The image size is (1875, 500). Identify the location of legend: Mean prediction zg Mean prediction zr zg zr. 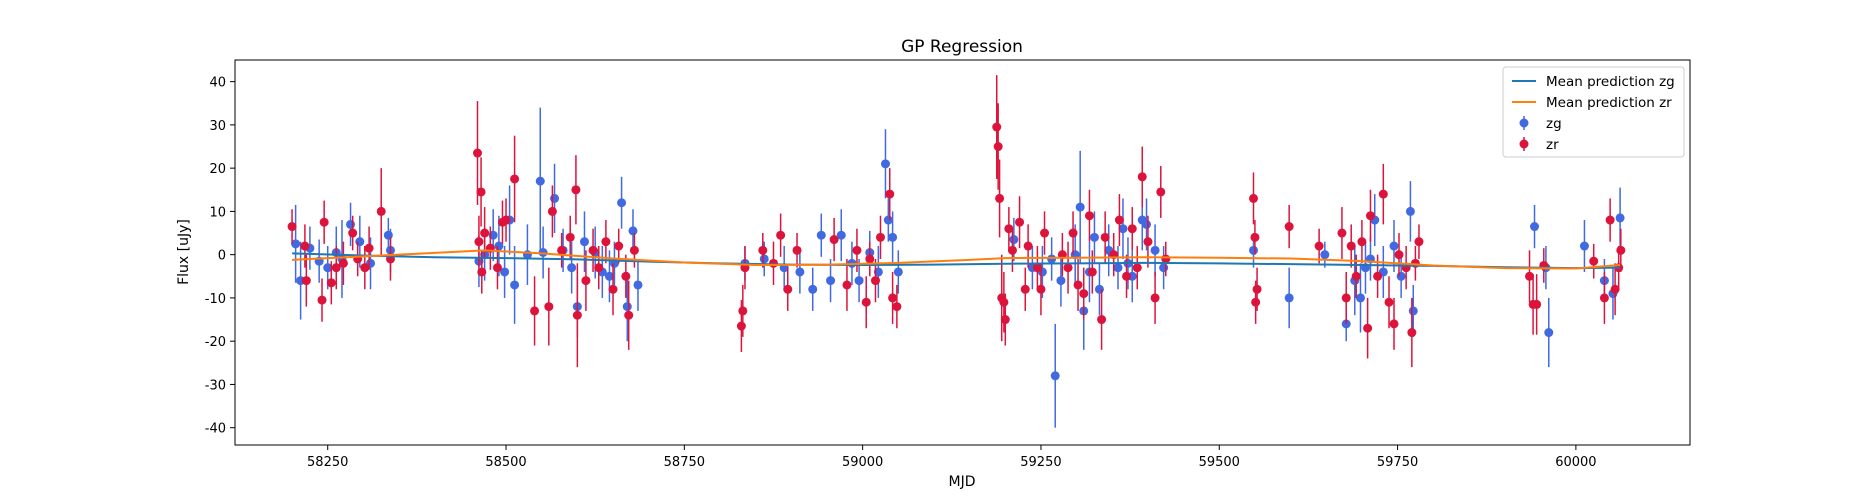
(1593, 112).